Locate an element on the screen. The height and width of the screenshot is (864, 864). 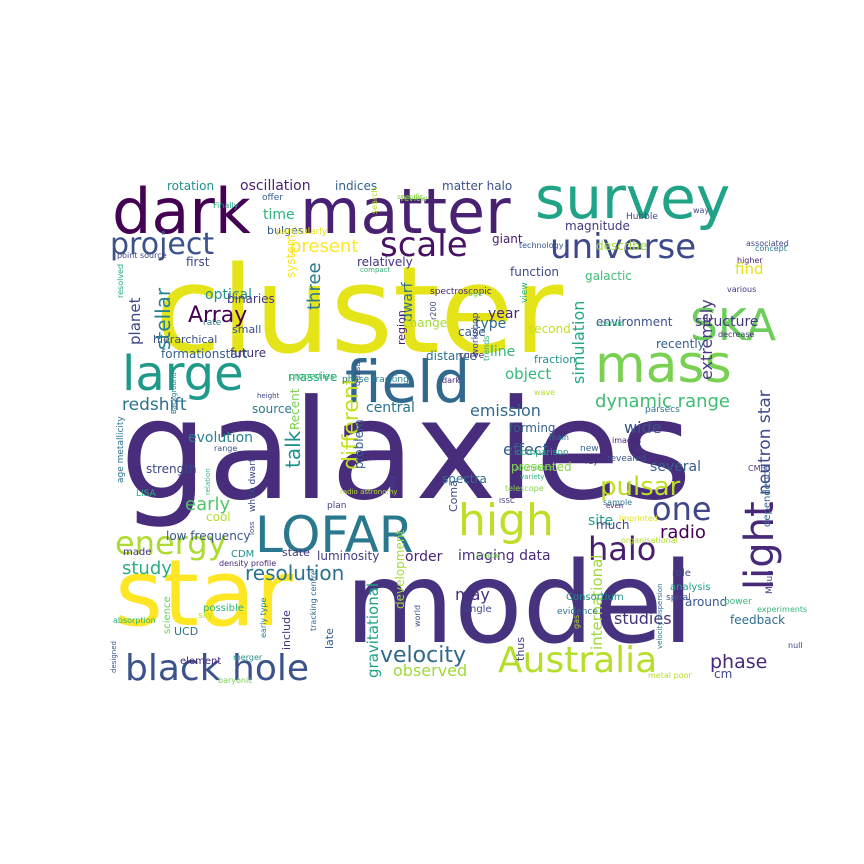
word-possible: possible is located at coordinates (223, 608).